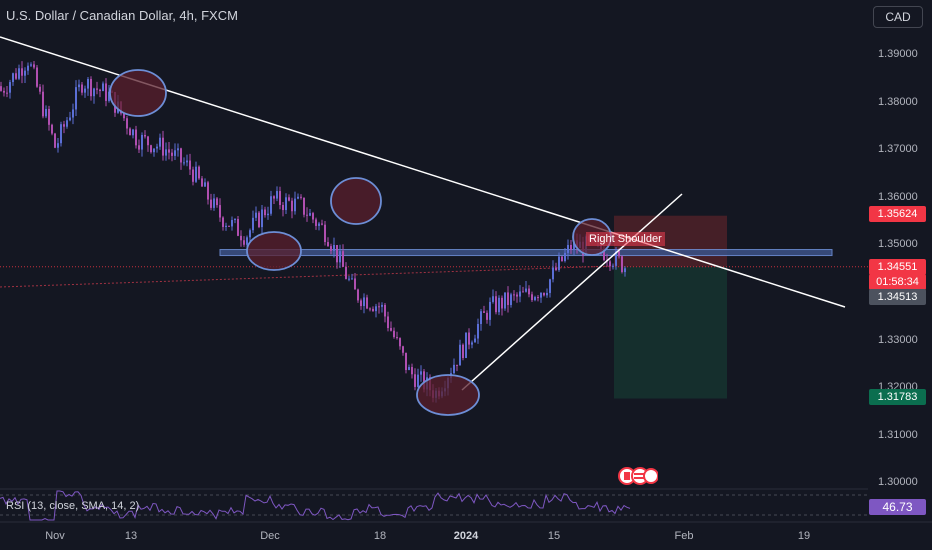 The image size is (932, 550). What do you see at coordinates (638, 476) in the screenshot?
I see `event-flags` at bounding box center [638, 476].